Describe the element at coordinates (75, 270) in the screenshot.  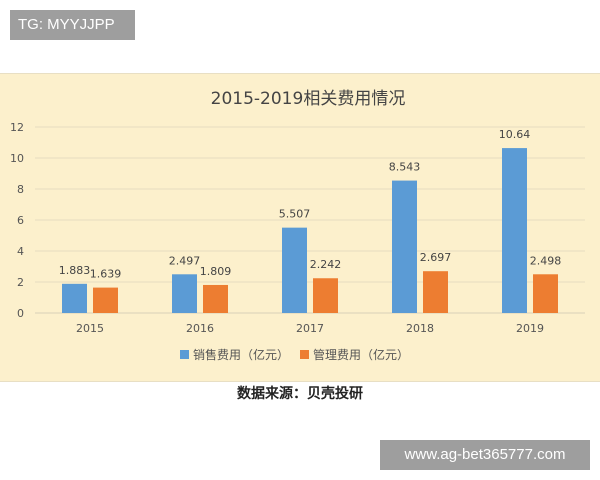
I see `data-label: 1.883` at that location.